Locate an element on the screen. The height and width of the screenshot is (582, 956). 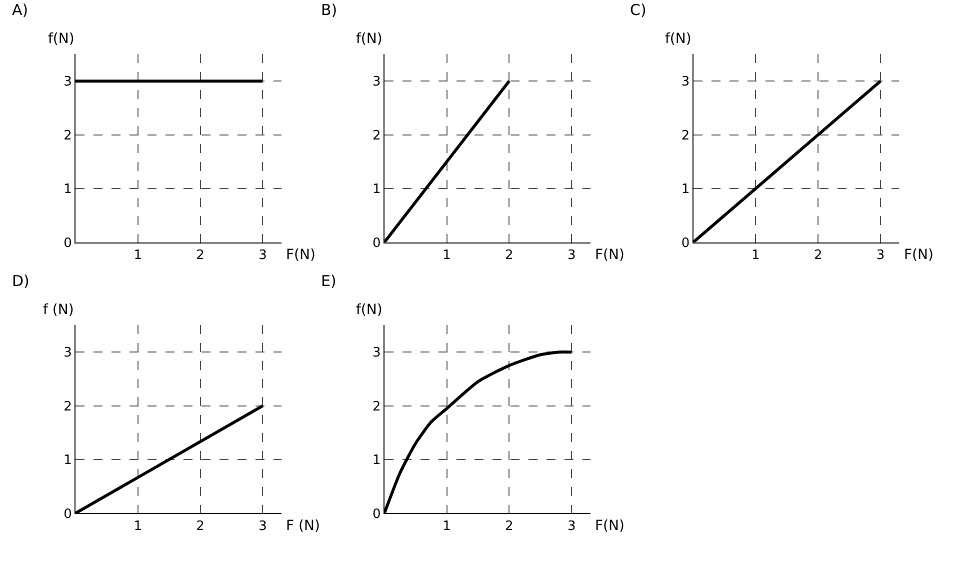
chart-title: C) is located at coordinates (638, 10).